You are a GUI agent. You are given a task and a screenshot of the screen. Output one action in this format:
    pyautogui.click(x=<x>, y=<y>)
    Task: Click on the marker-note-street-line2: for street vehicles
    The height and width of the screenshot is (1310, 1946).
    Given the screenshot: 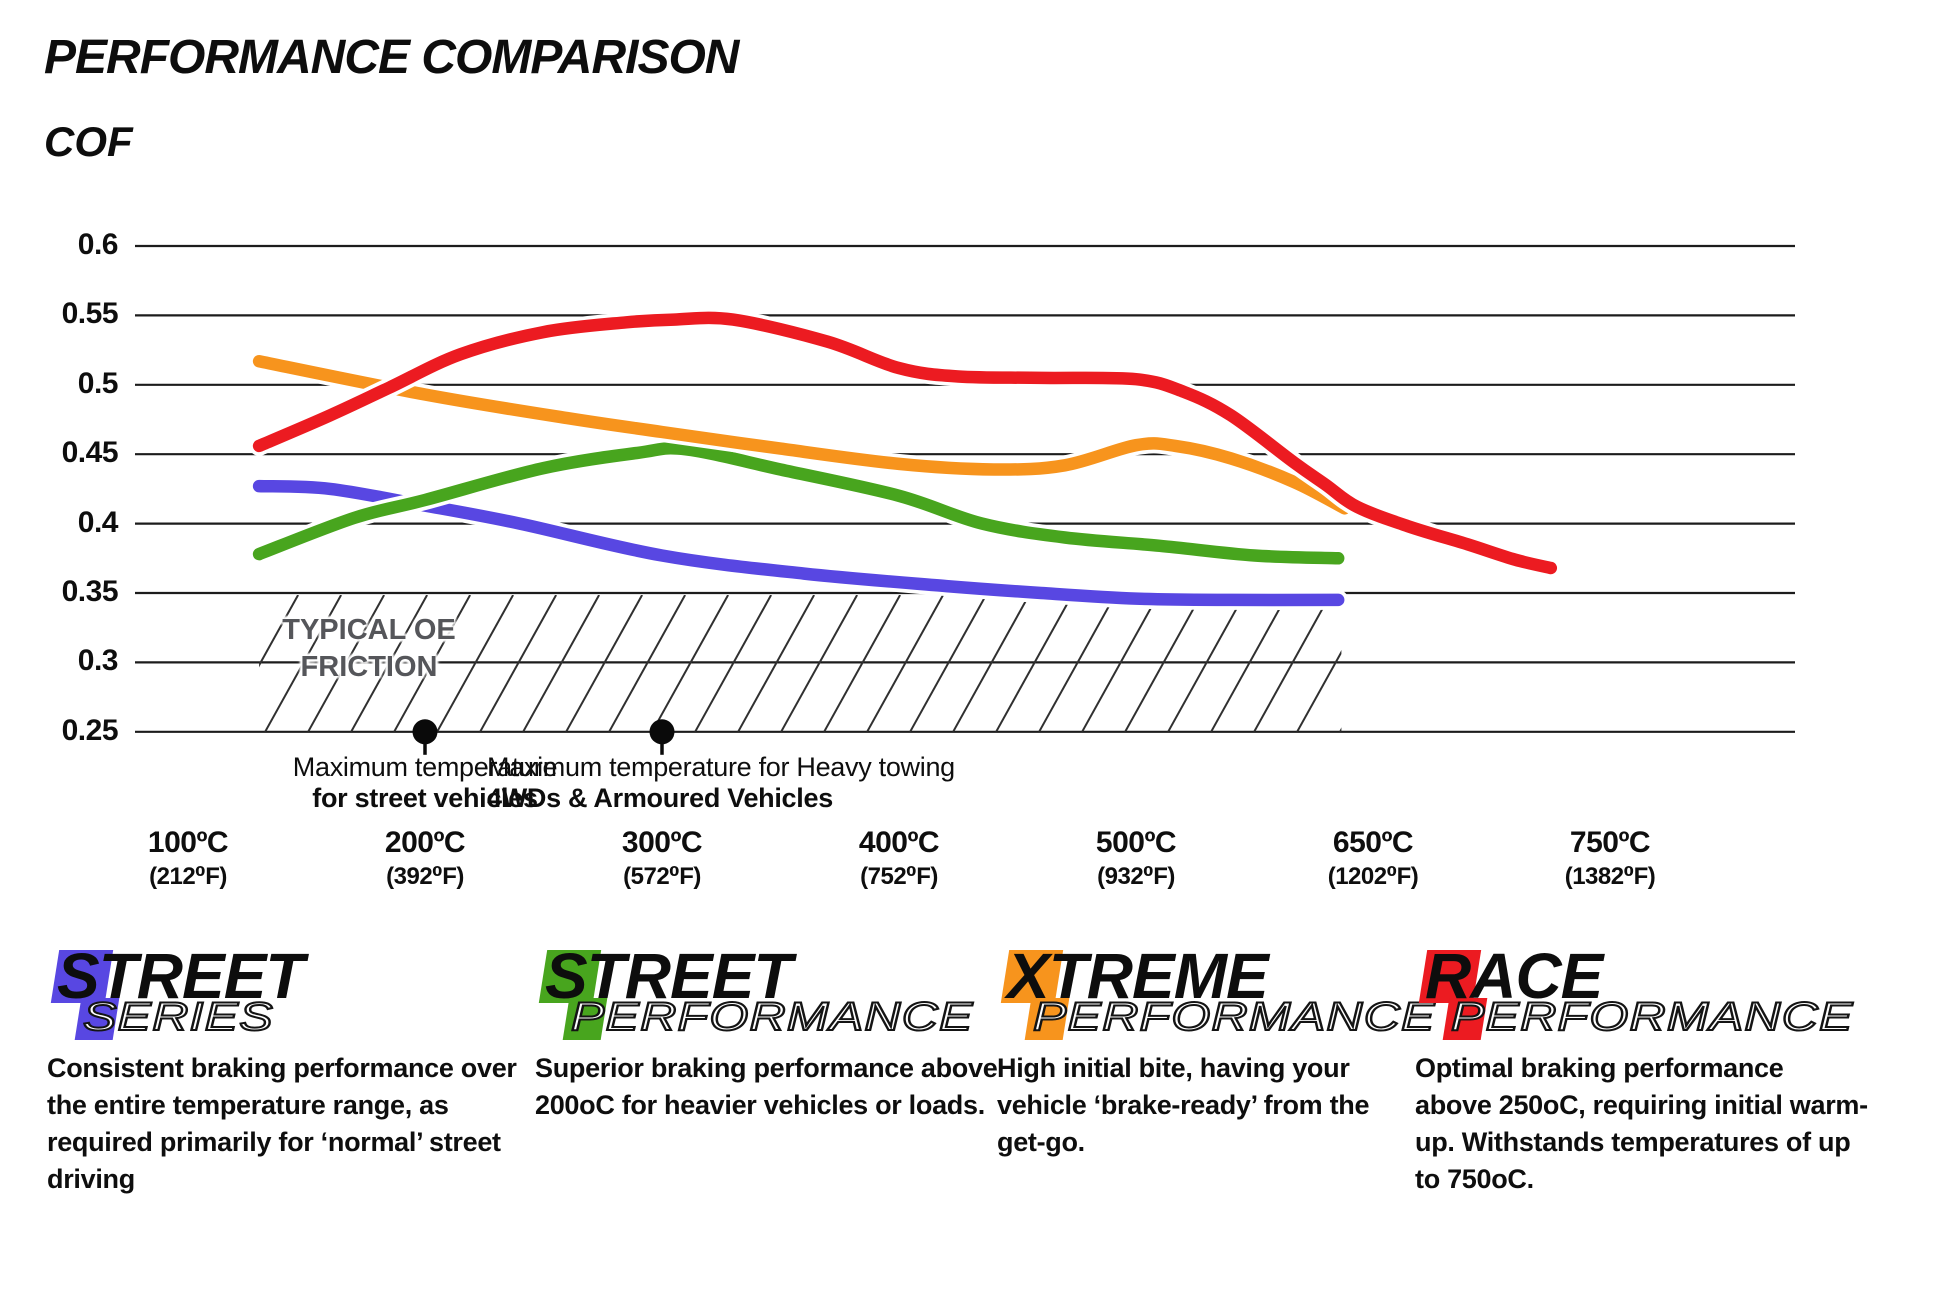 What is the action you would take?
    pyautogui.click(x=425, y=798)
    